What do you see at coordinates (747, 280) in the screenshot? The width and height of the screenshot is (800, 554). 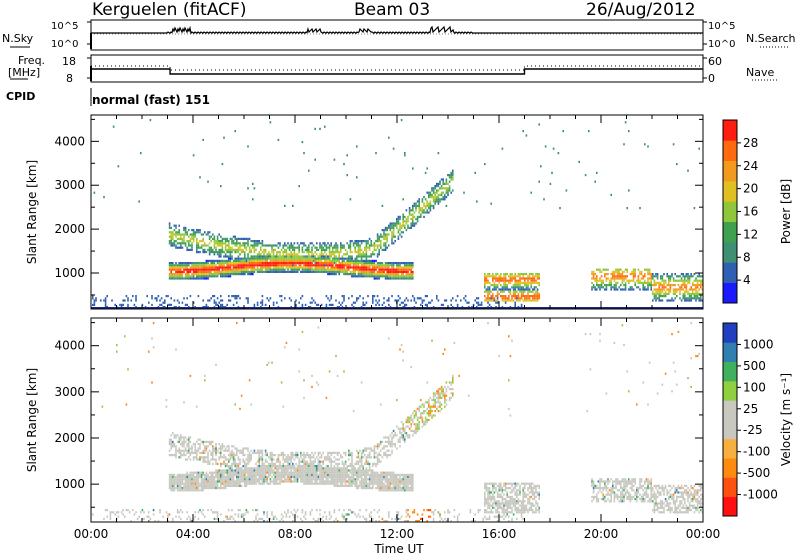 I see `power-colorbar-tick-label-0: 4` at bounding box center [747, 280].